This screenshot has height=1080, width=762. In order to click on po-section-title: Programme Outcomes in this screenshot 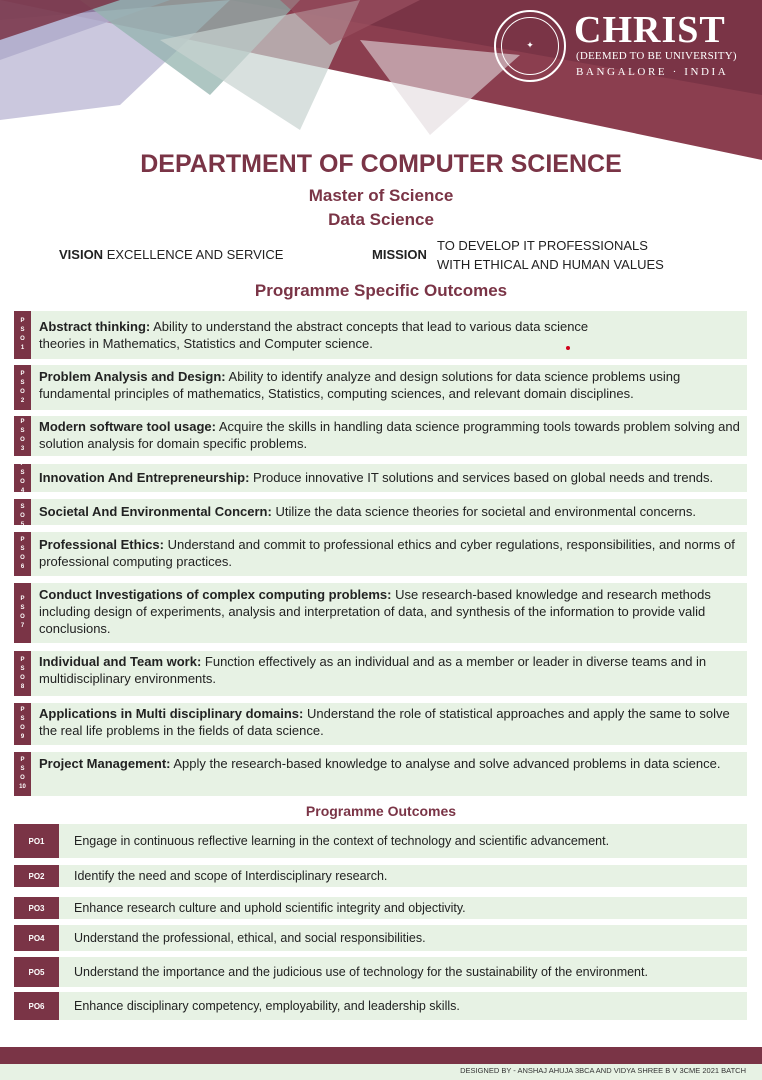, I will do `click(381, 811)`.